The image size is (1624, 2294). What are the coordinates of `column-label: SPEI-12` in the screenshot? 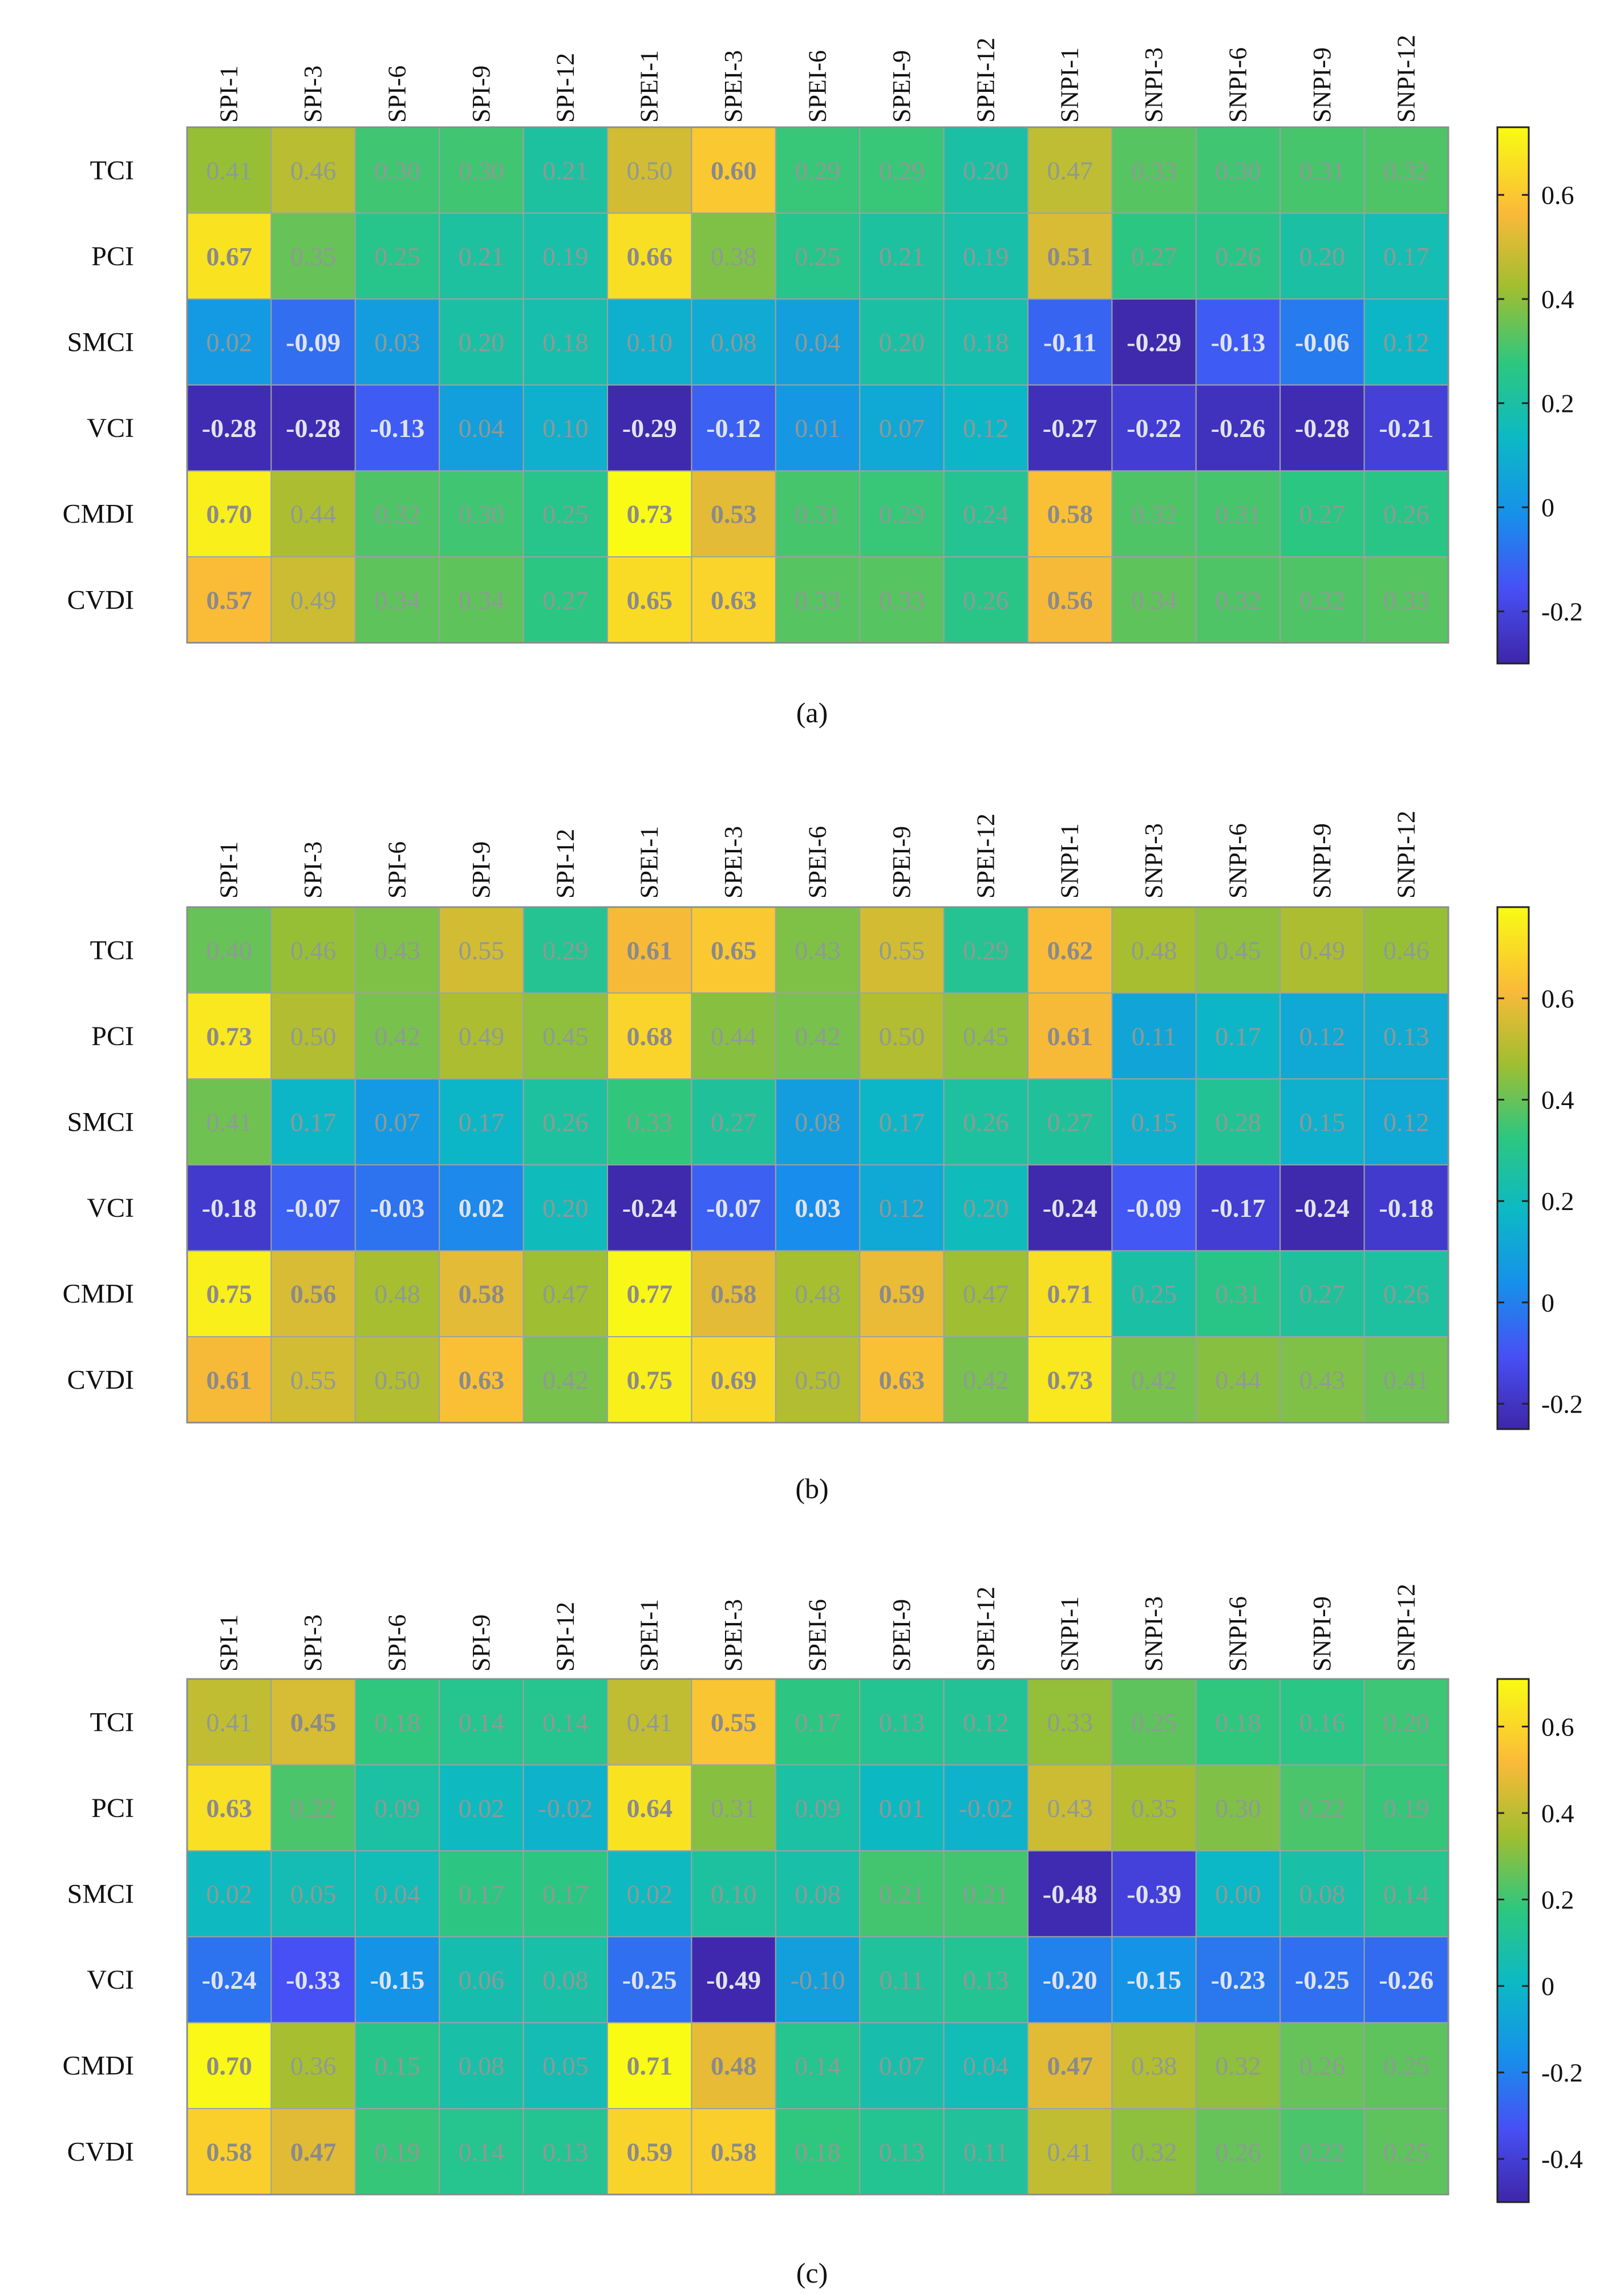 It's located at (985, 856).